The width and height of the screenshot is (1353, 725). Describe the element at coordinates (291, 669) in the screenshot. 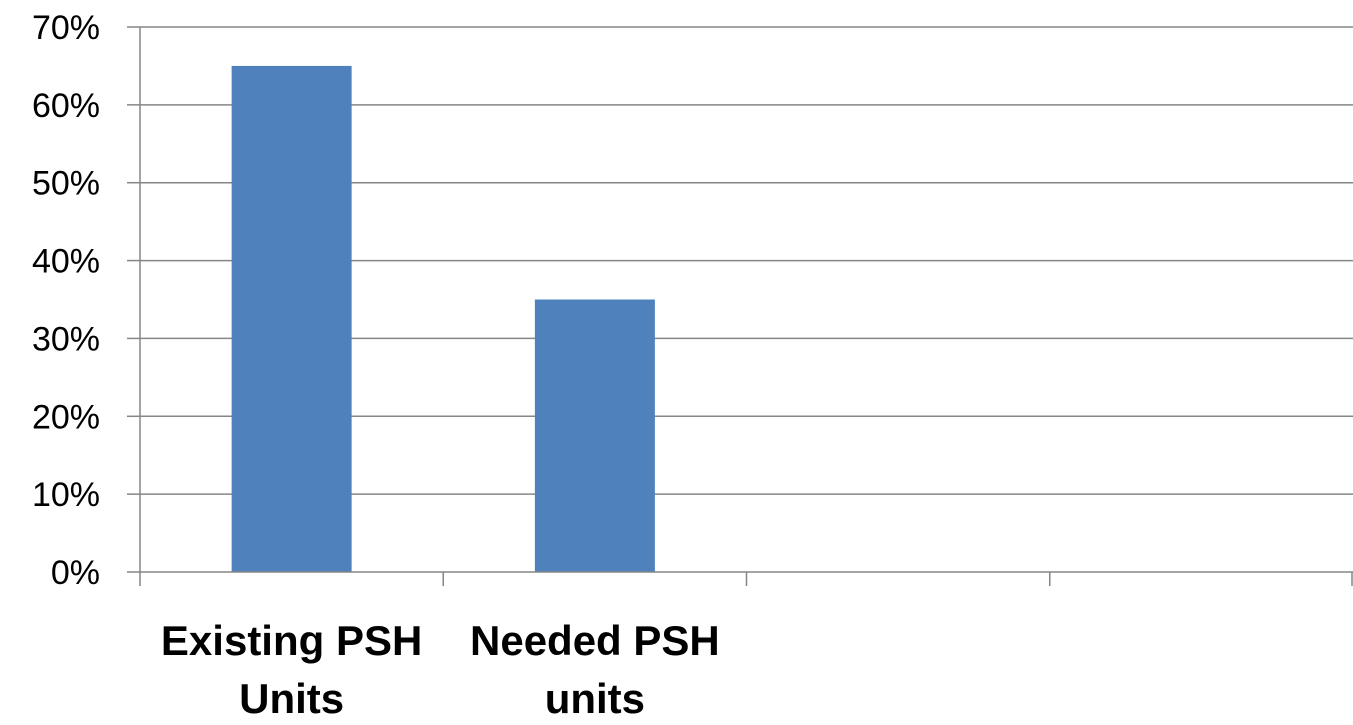

I see `x-category-label: Existing PSH Units` at that location.